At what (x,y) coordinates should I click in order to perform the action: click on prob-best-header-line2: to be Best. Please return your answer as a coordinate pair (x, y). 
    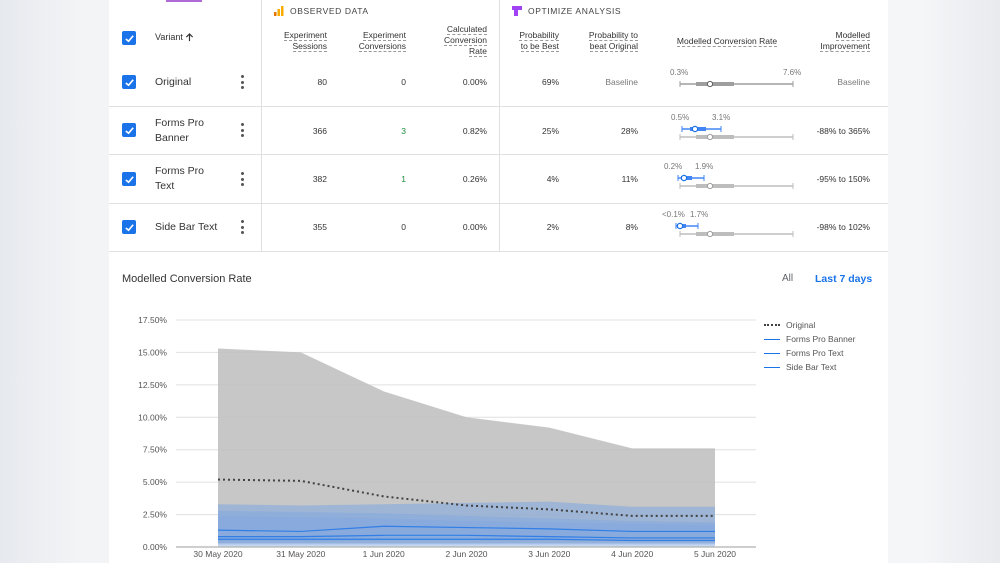
    Looking at the image, I should click on (539, 46).